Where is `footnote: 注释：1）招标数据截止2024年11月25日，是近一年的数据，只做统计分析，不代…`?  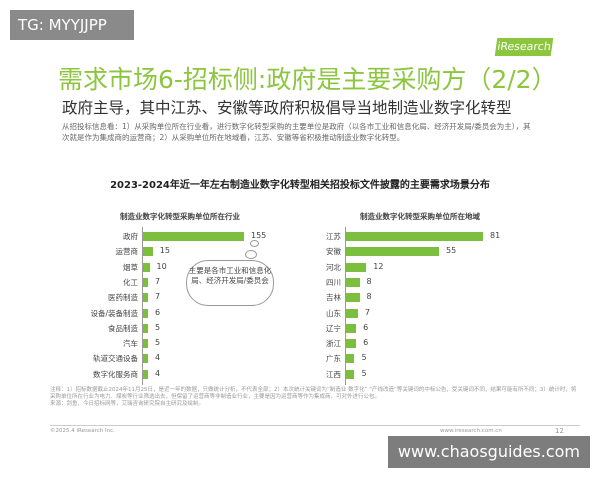
footnote: 注释：1）招标数据截止2024年11月25日，是近一年的数据，只做统计分析，不代… is located at coordinates (315, 397).